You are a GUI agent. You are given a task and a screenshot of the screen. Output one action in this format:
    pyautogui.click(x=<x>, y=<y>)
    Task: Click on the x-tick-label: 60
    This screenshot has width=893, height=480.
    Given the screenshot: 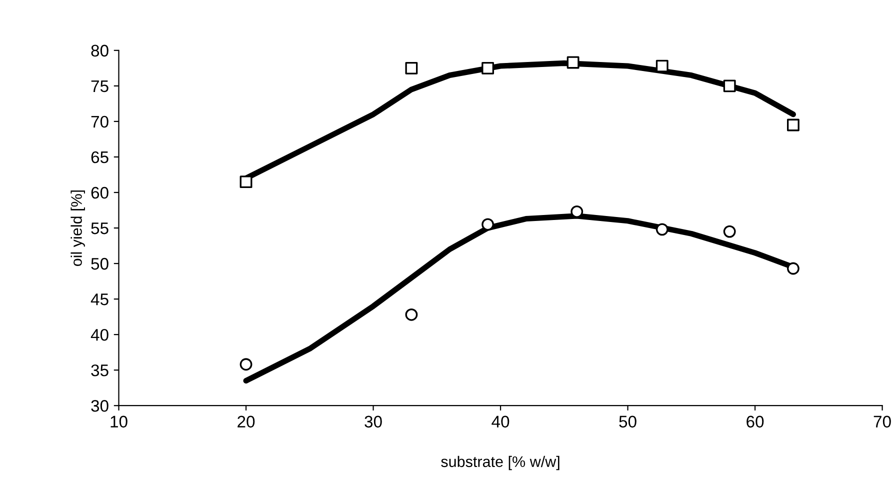 What is the action you would take?
    pyautogui.click(x=755, y=422)
    